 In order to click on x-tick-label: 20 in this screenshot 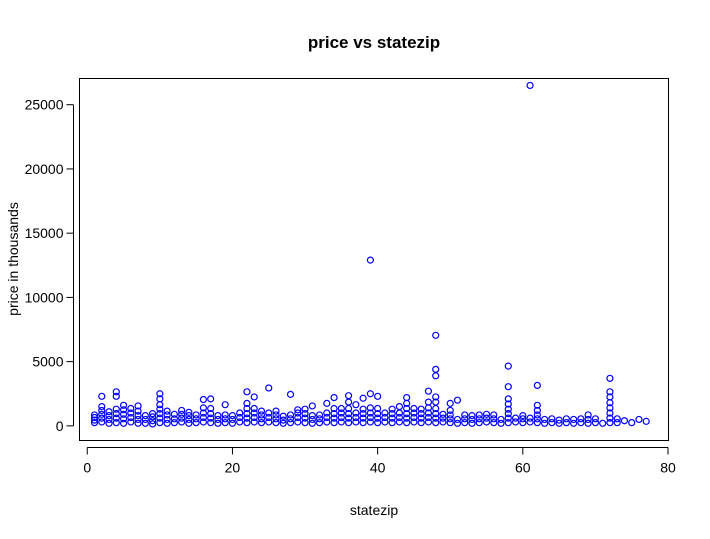, I will do `click(233, 468)`.